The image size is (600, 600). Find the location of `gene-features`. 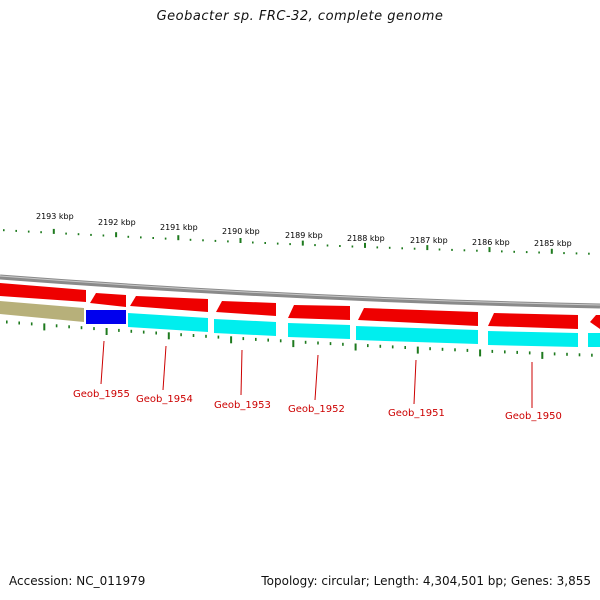

gene-features is located at coordinates (300, 315).